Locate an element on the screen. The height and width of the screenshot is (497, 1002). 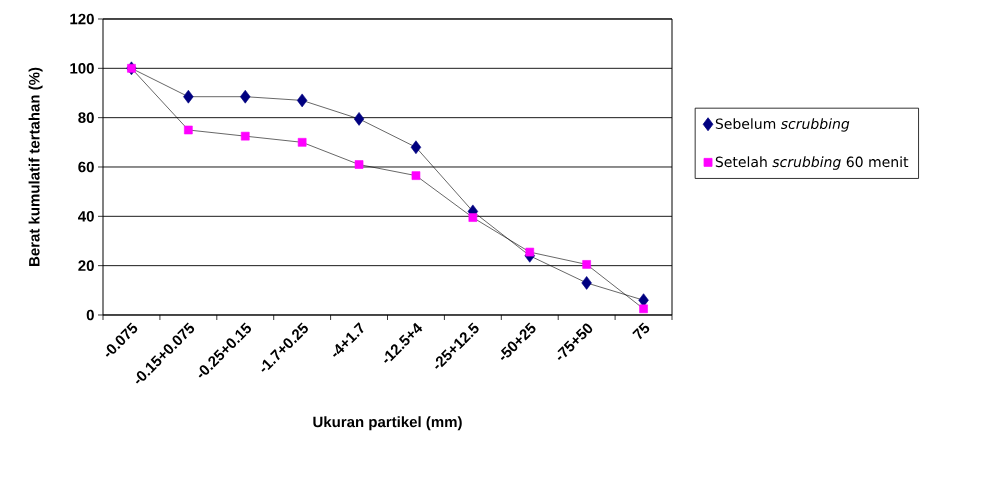
y-axis-title: Berat kumulatif tertahan (%) is located at coordinates (35, 166).